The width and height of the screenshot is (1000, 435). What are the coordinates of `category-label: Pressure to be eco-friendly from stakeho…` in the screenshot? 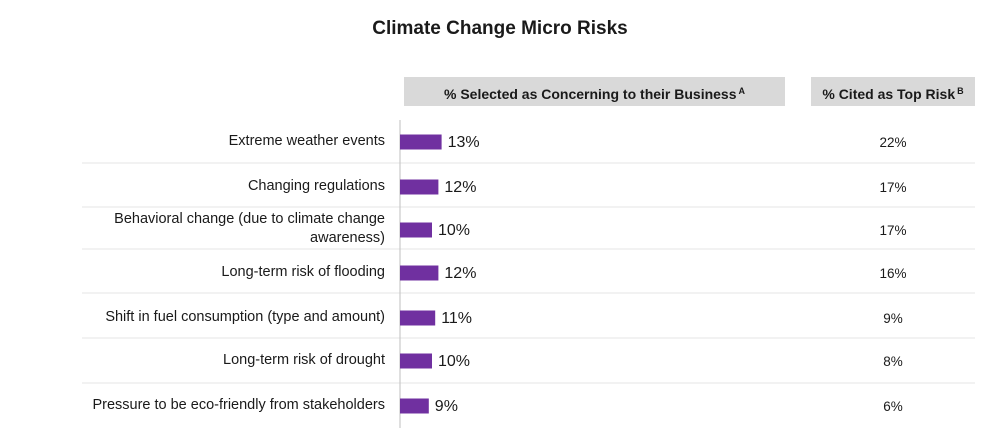 It's located at (238, 404).